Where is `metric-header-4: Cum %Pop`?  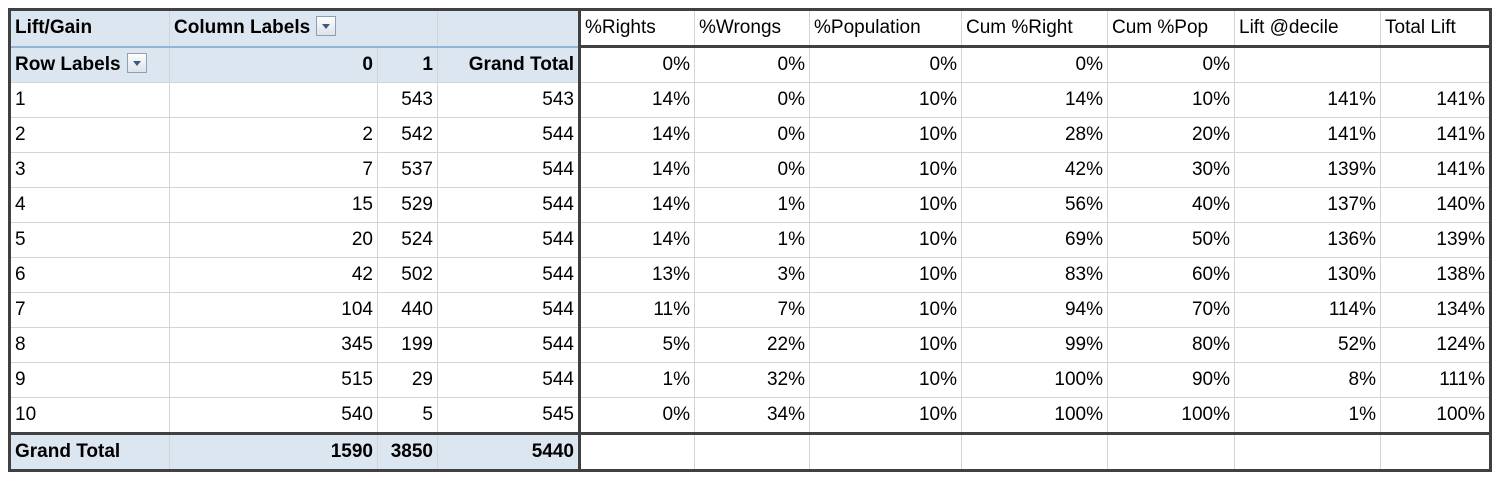 metric-header-4: Cum %Pop is located at coordinates (1171, 27).